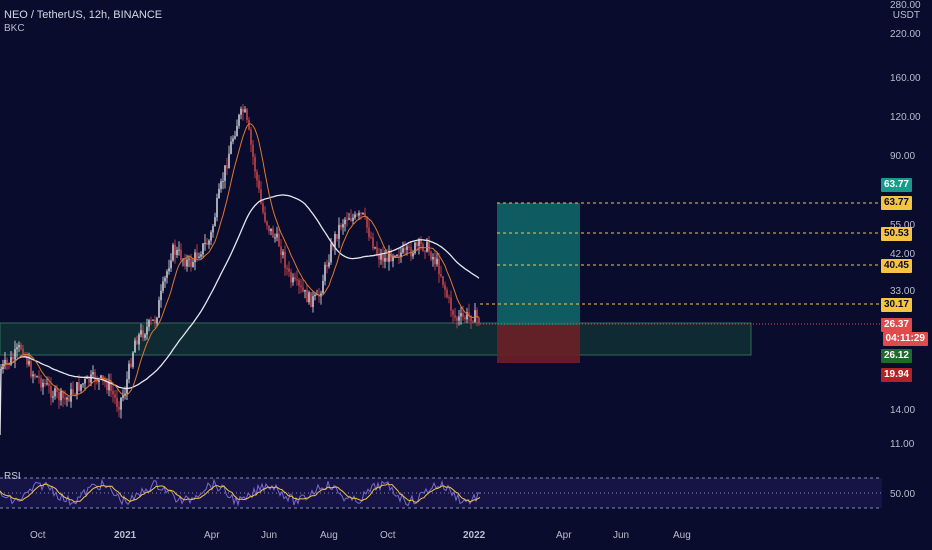  I want to click on y-tick: 90.00, so click(902, 156).